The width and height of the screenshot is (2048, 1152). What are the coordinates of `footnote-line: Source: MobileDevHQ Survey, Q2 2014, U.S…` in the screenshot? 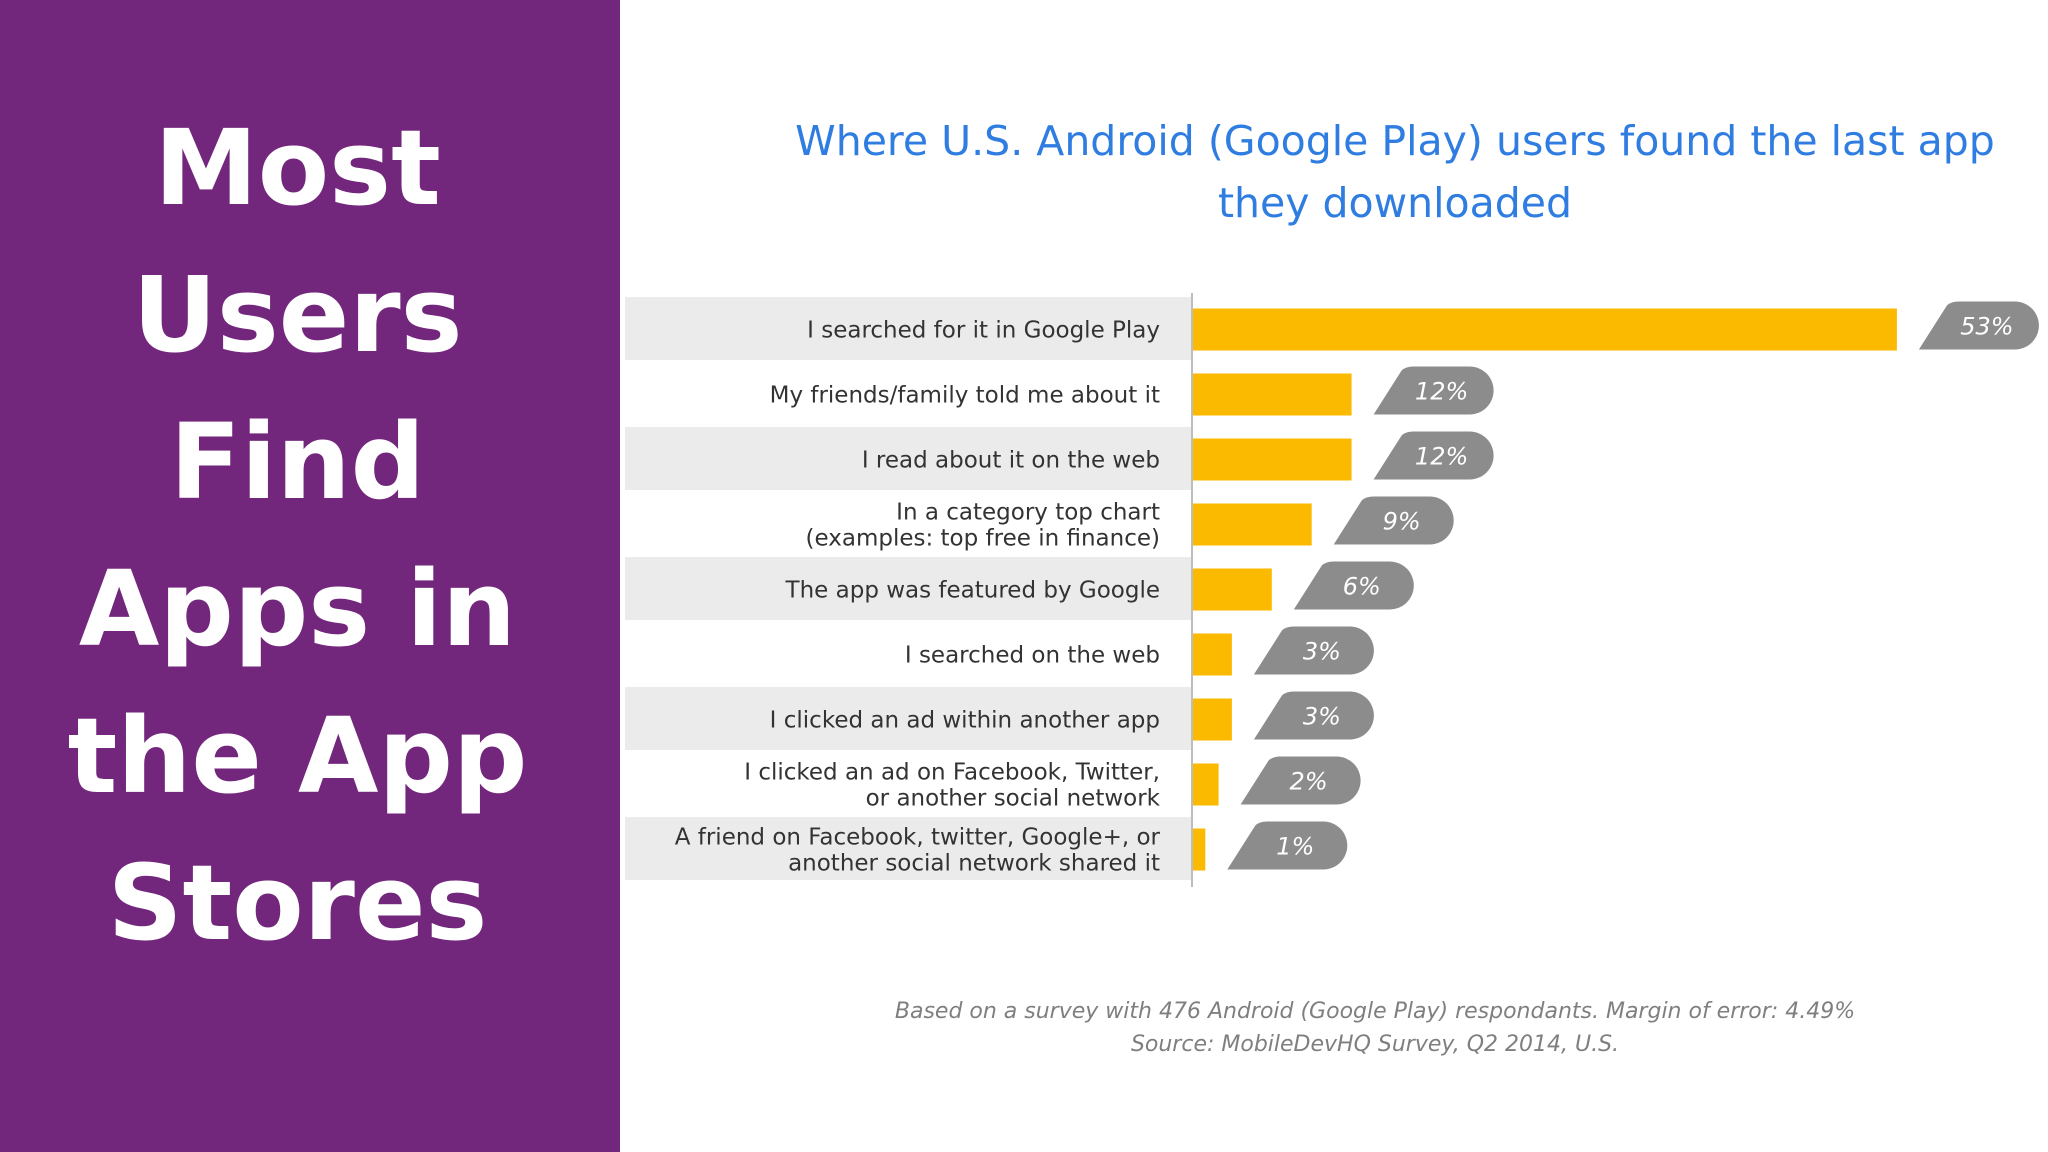 It's located at (1375, 1044).